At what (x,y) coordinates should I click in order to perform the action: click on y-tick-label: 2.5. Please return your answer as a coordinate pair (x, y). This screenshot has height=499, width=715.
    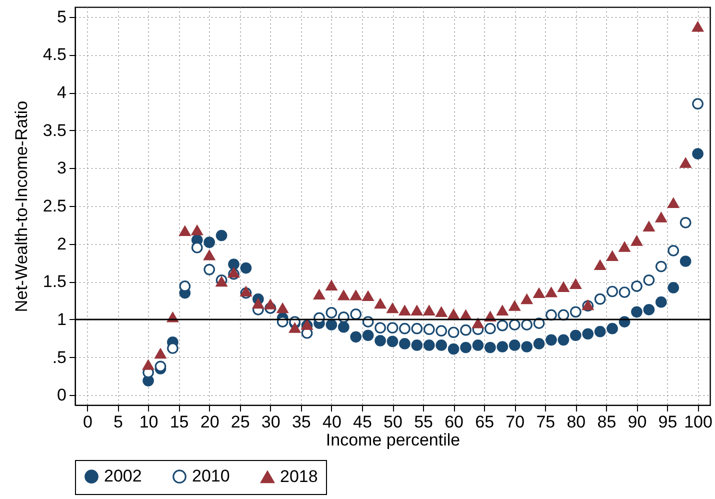
    Looking at the image, I should click on (54, 206).